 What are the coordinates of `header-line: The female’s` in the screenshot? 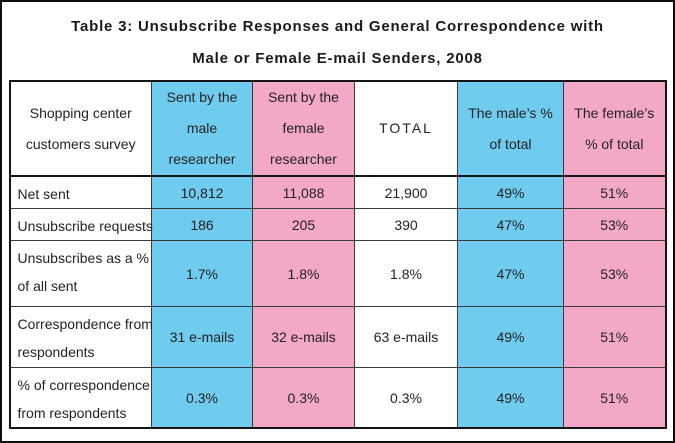 It's located at (614, 112).